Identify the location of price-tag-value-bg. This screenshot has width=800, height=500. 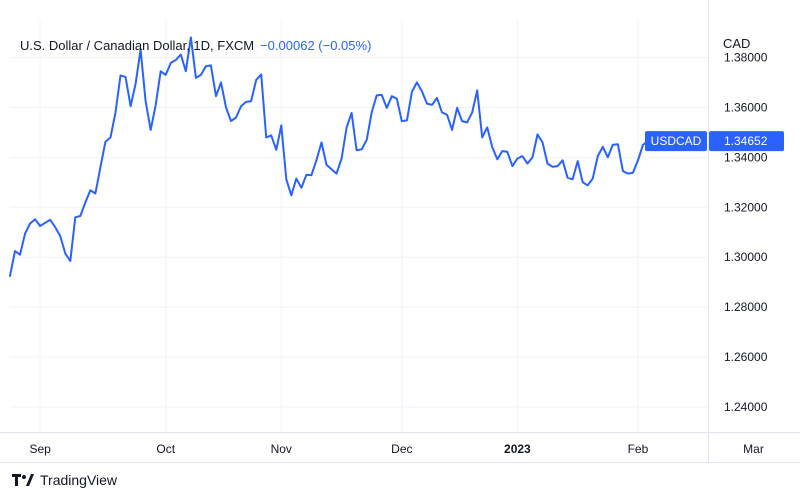
(746, 141).